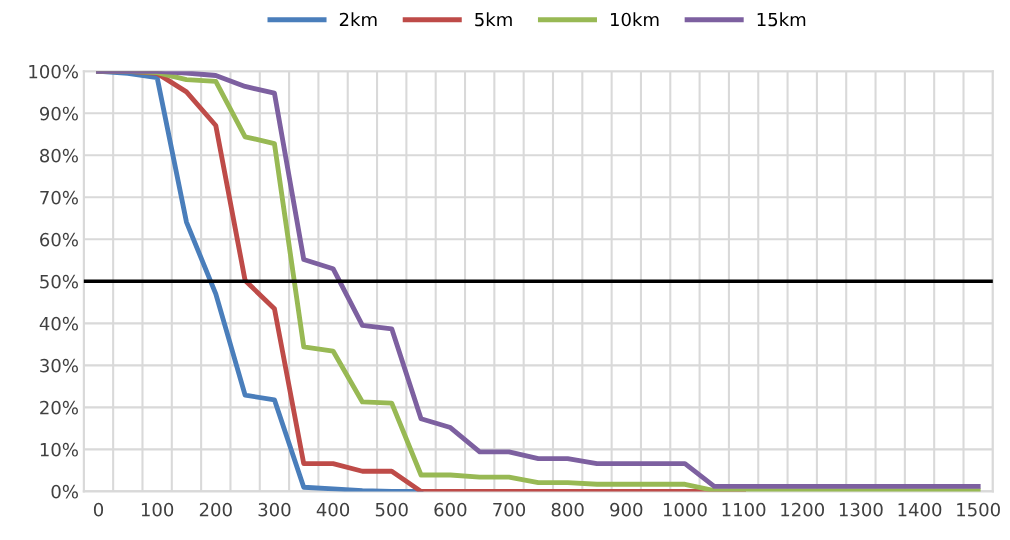 The image size is (1010, 540). I want to click on x-tick-label: 1300, so click(861, 509).